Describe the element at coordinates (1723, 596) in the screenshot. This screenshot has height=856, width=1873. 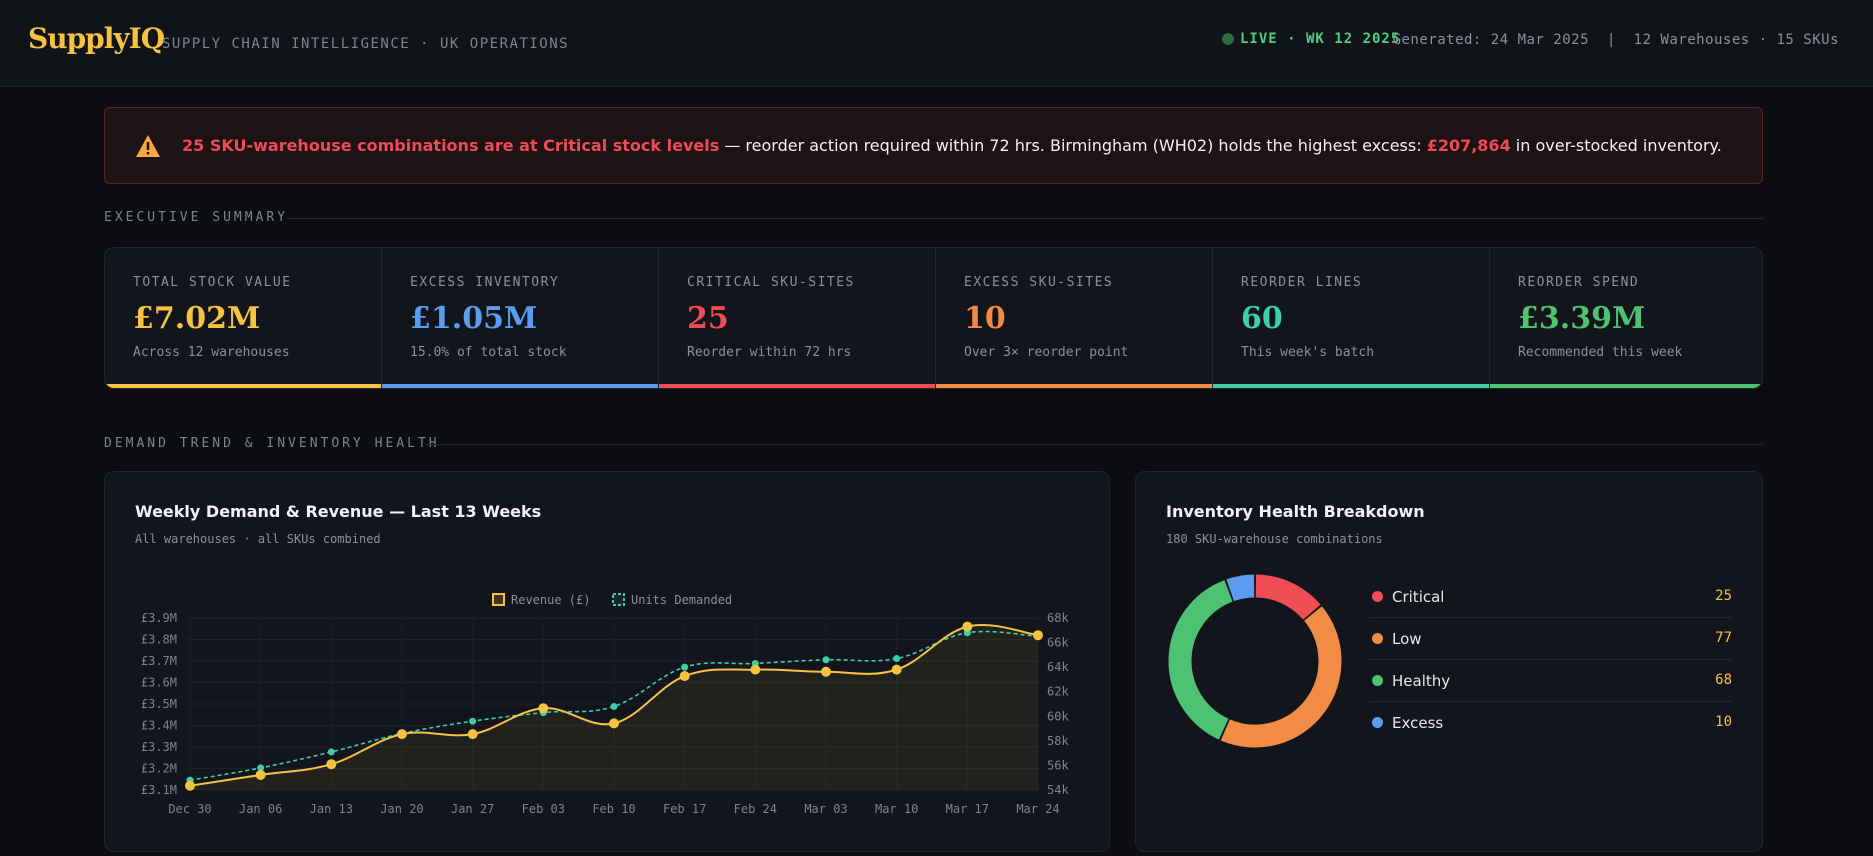
I see `legend-count: 25` at that location.